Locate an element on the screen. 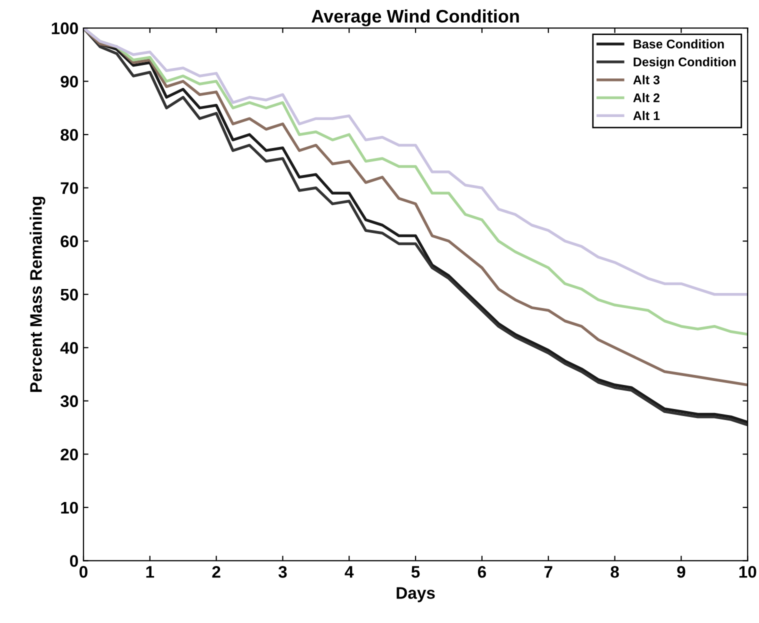 The image size is (759, 623). x-tick-label: 3 is located at coordinates (282, 572).